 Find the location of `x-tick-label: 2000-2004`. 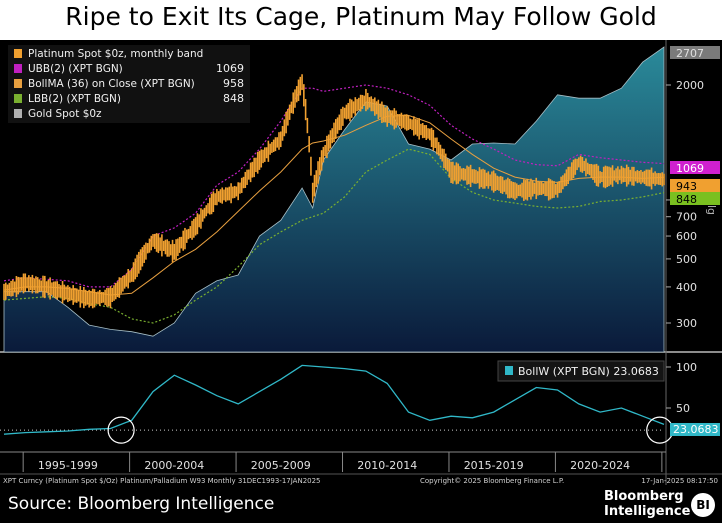

x-tick-label: 2000-2004 is located at coordinates (174, 465).